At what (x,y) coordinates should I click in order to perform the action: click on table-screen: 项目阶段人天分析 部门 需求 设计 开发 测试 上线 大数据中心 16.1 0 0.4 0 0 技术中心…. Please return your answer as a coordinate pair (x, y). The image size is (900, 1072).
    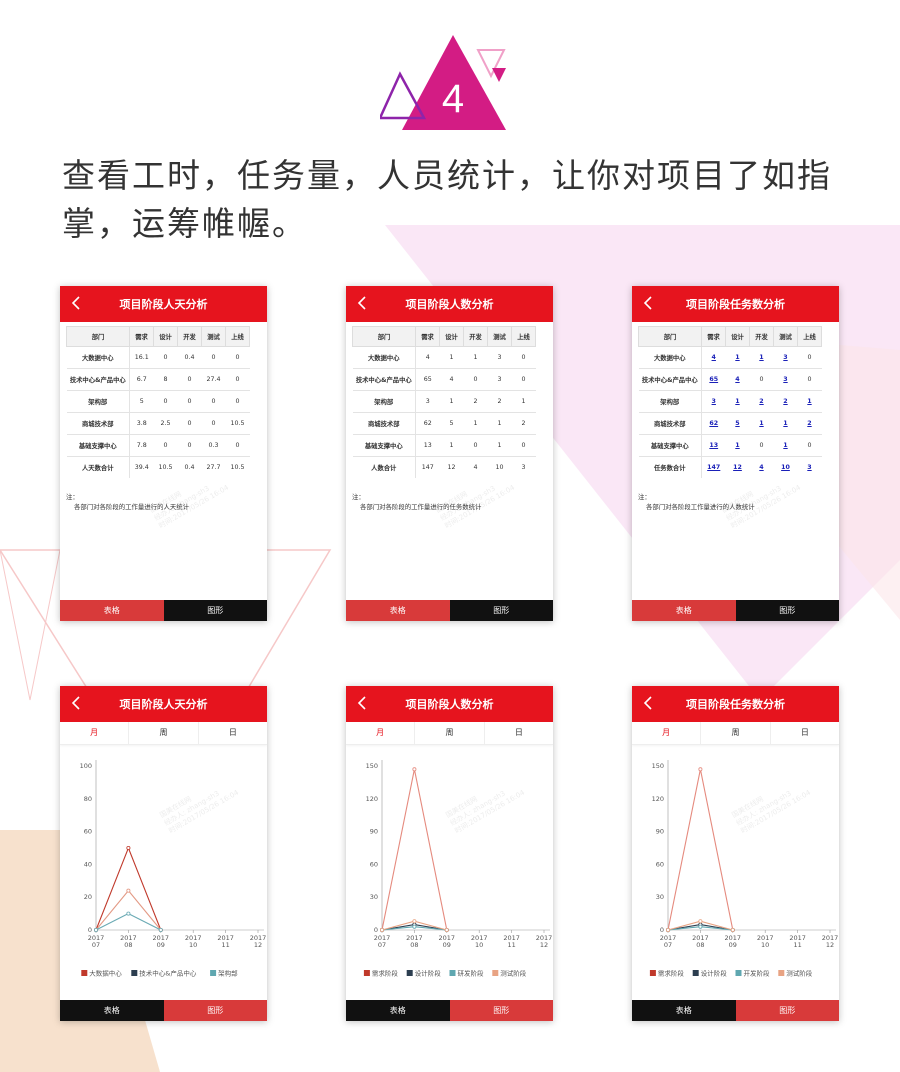
    Looking at the image, I should click on (163, 453).